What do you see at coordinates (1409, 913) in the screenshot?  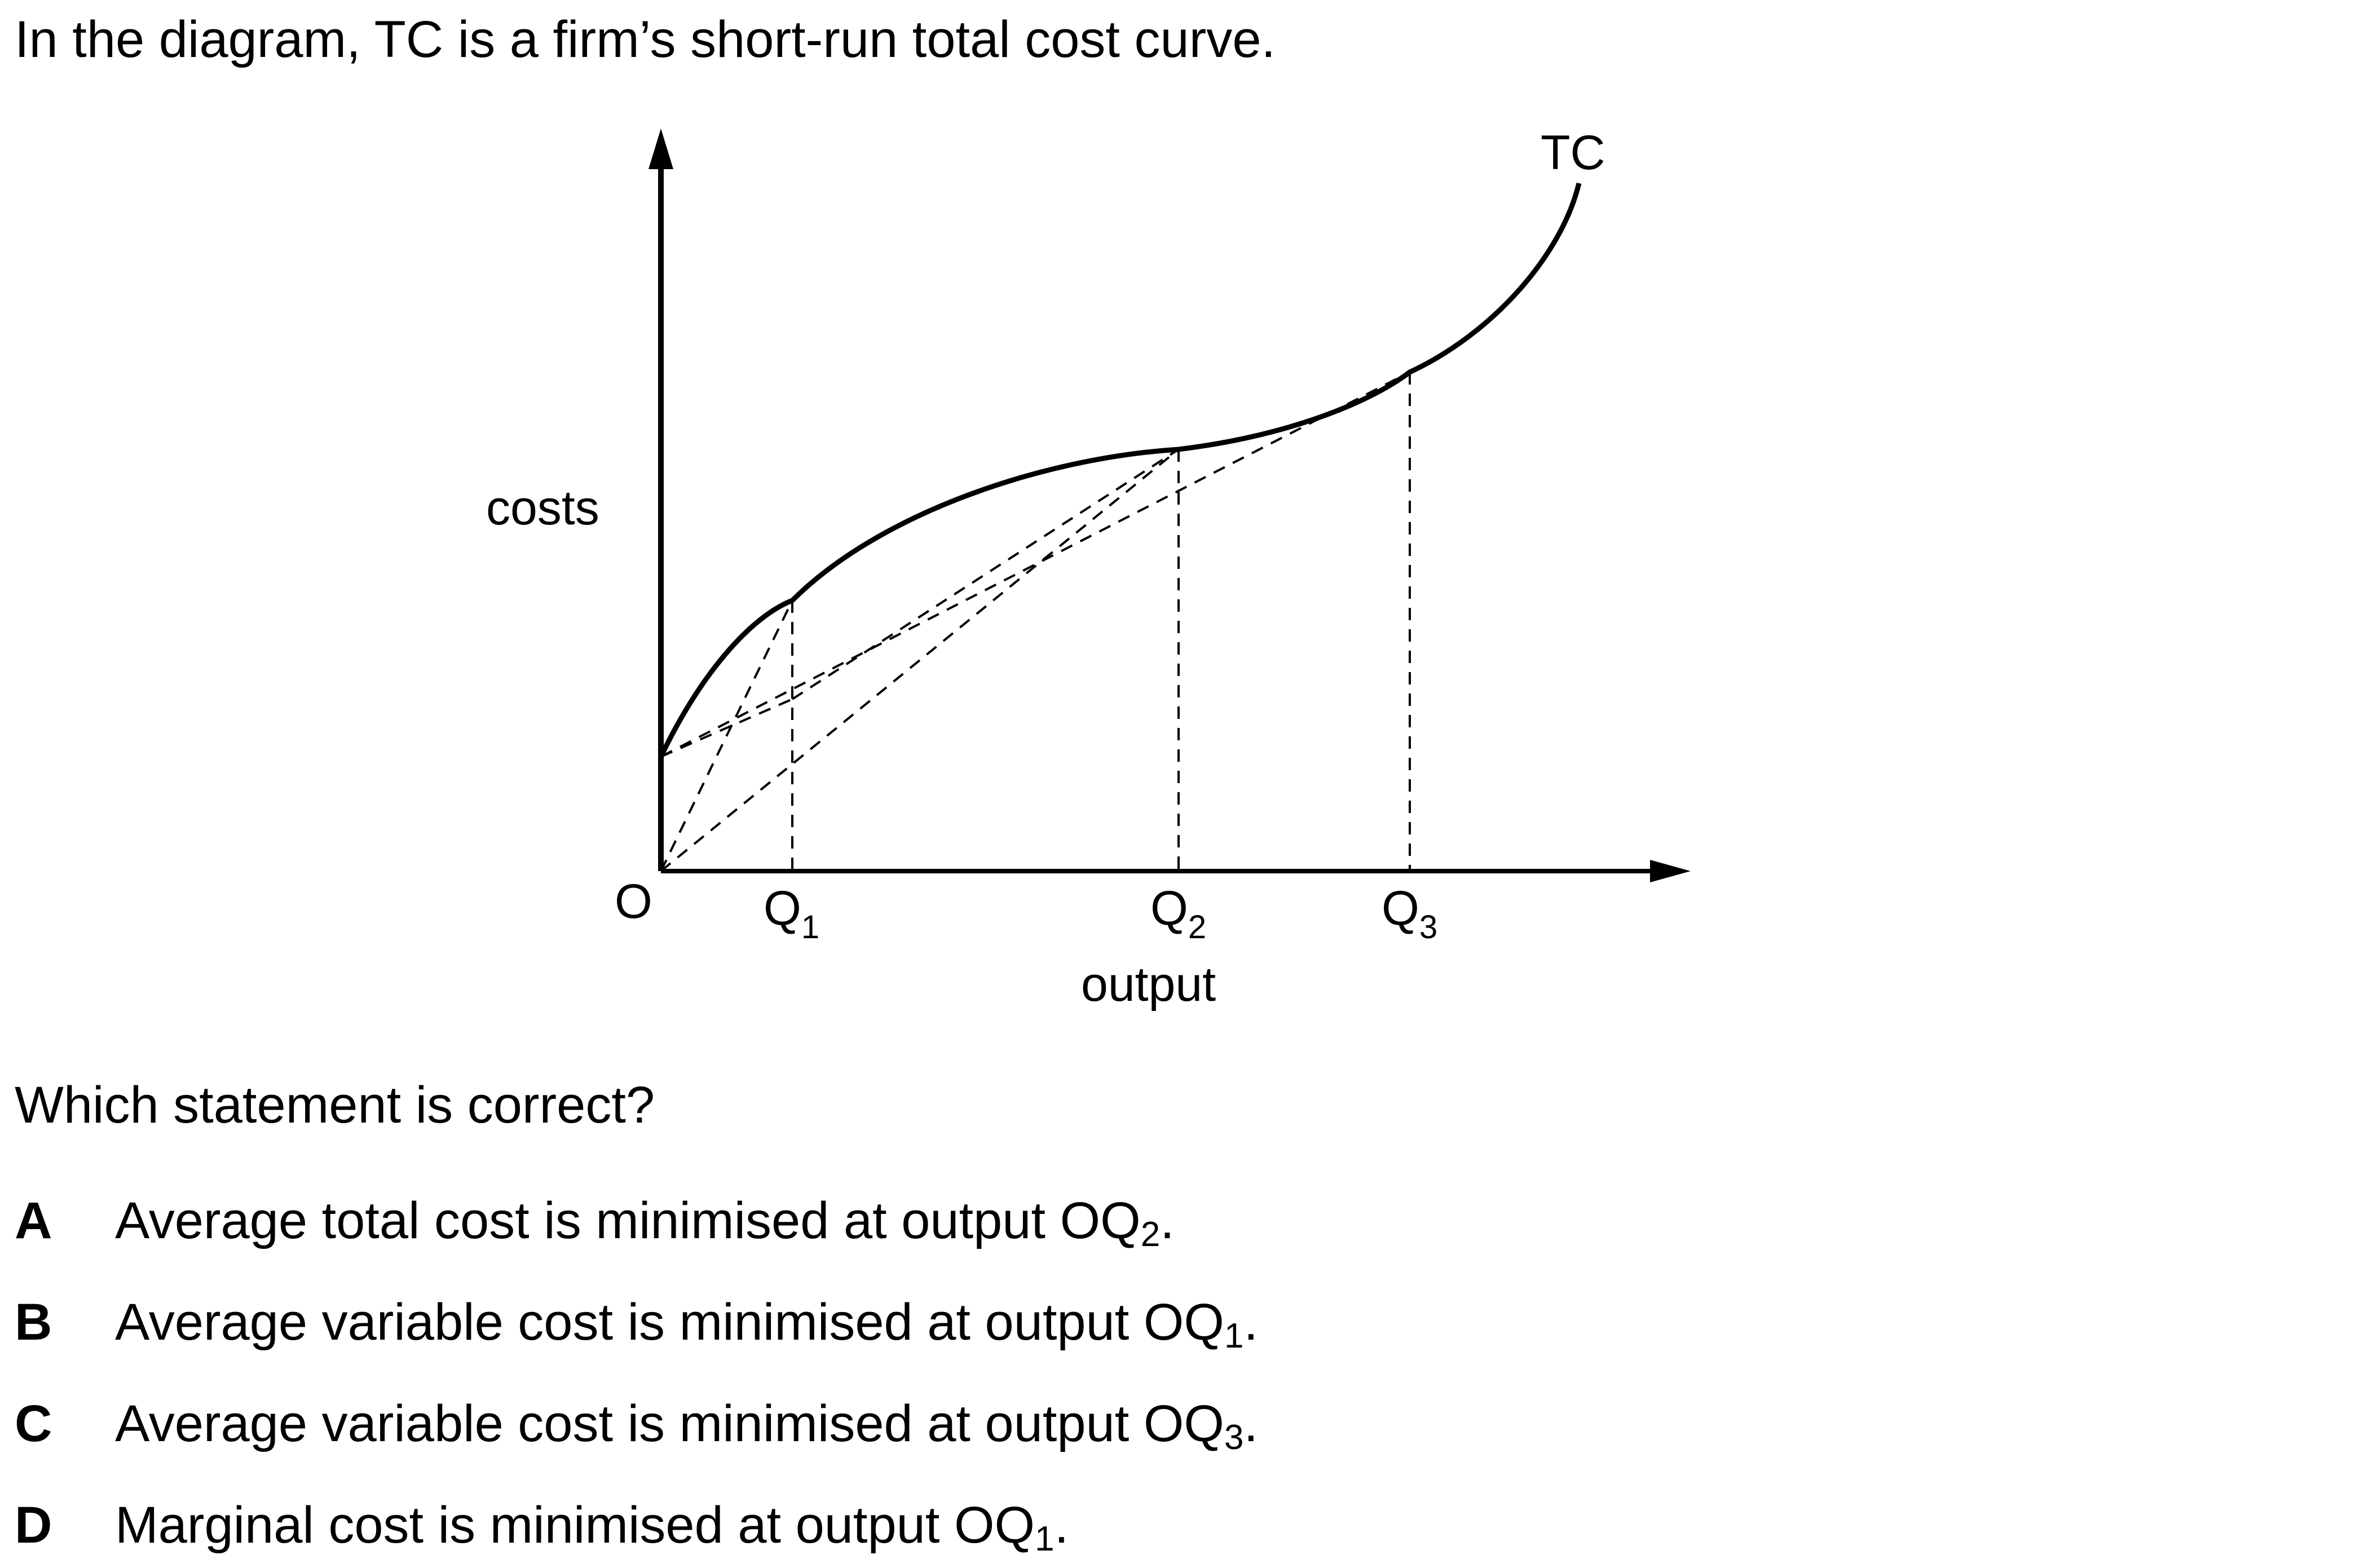 I see `q3-label: Q3` at bounding box center [1409, 913].